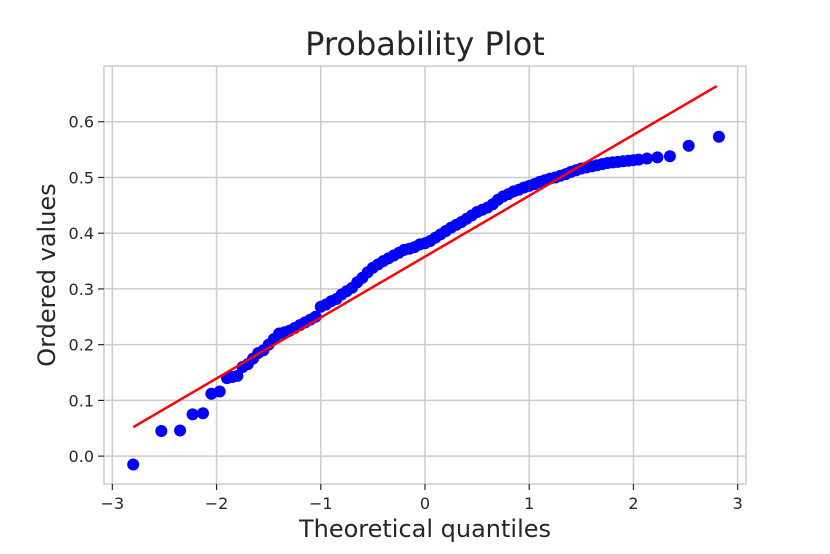 The height and width of the screenshot is (554, 830). What do you see at coordinates (633, 503) in the screenshot?
I see `x-tick-label: 2` at bounding box center [633, 503].